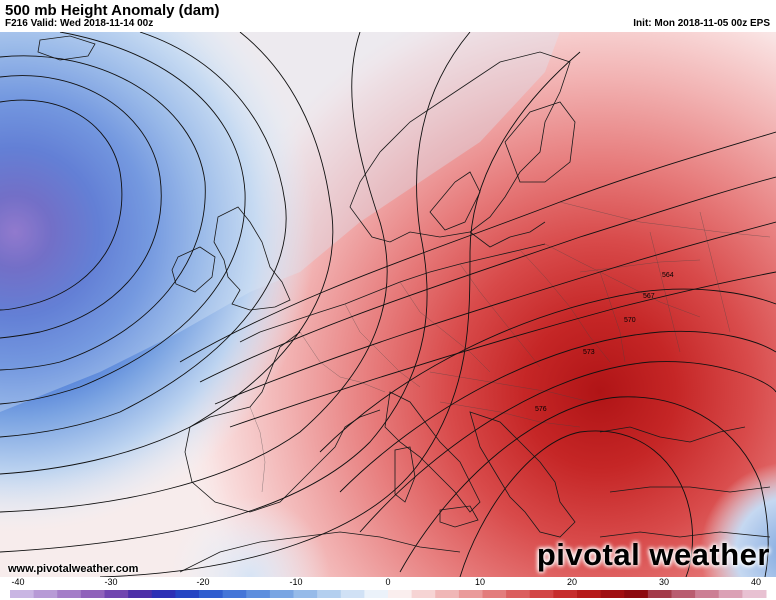 The height and width of the screenshot is (600, 776). What do you see at coordinates (756, 582) in the screenshot?
I see `colorbar-tick: 40` at bounding box center [756, 582].